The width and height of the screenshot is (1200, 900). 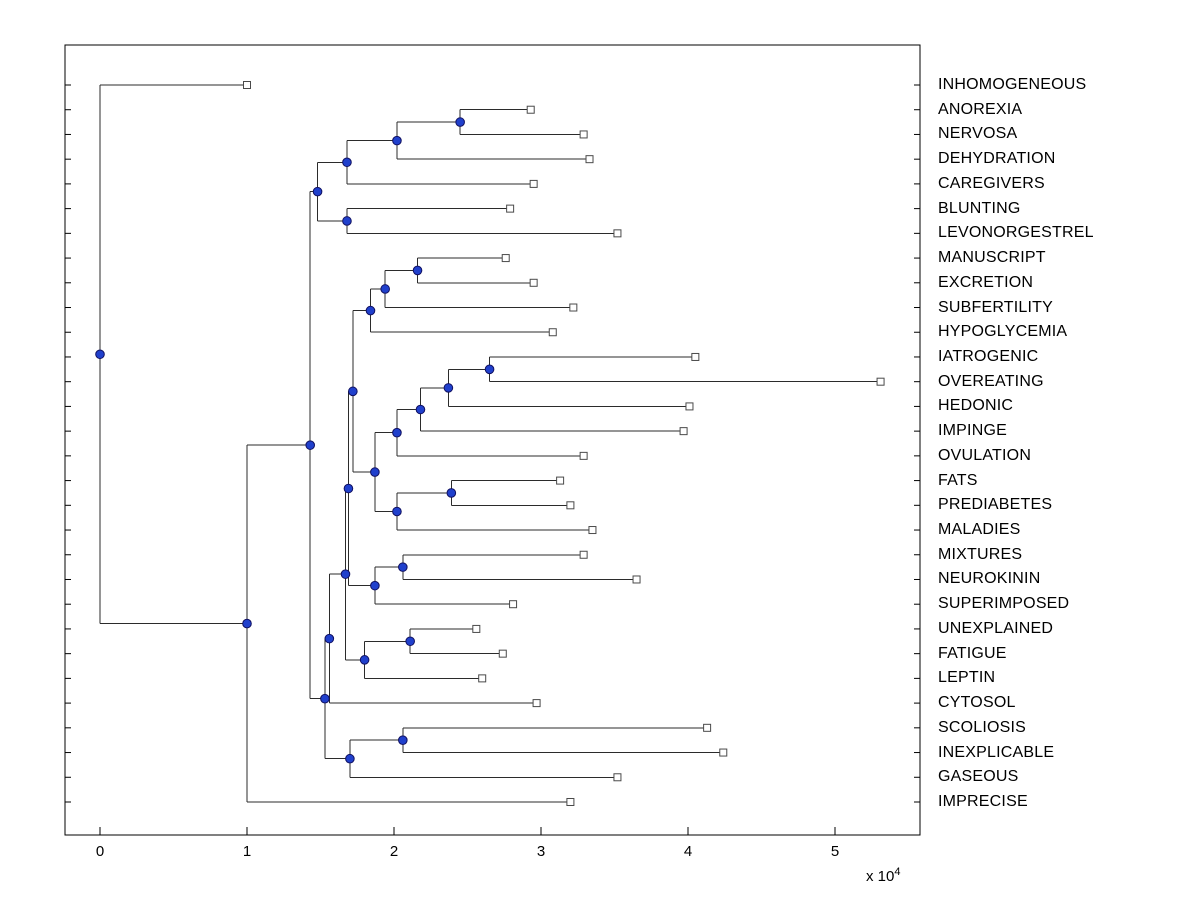 I want to click on leaf-label: OVEREATING, so click(x=991, y=381).